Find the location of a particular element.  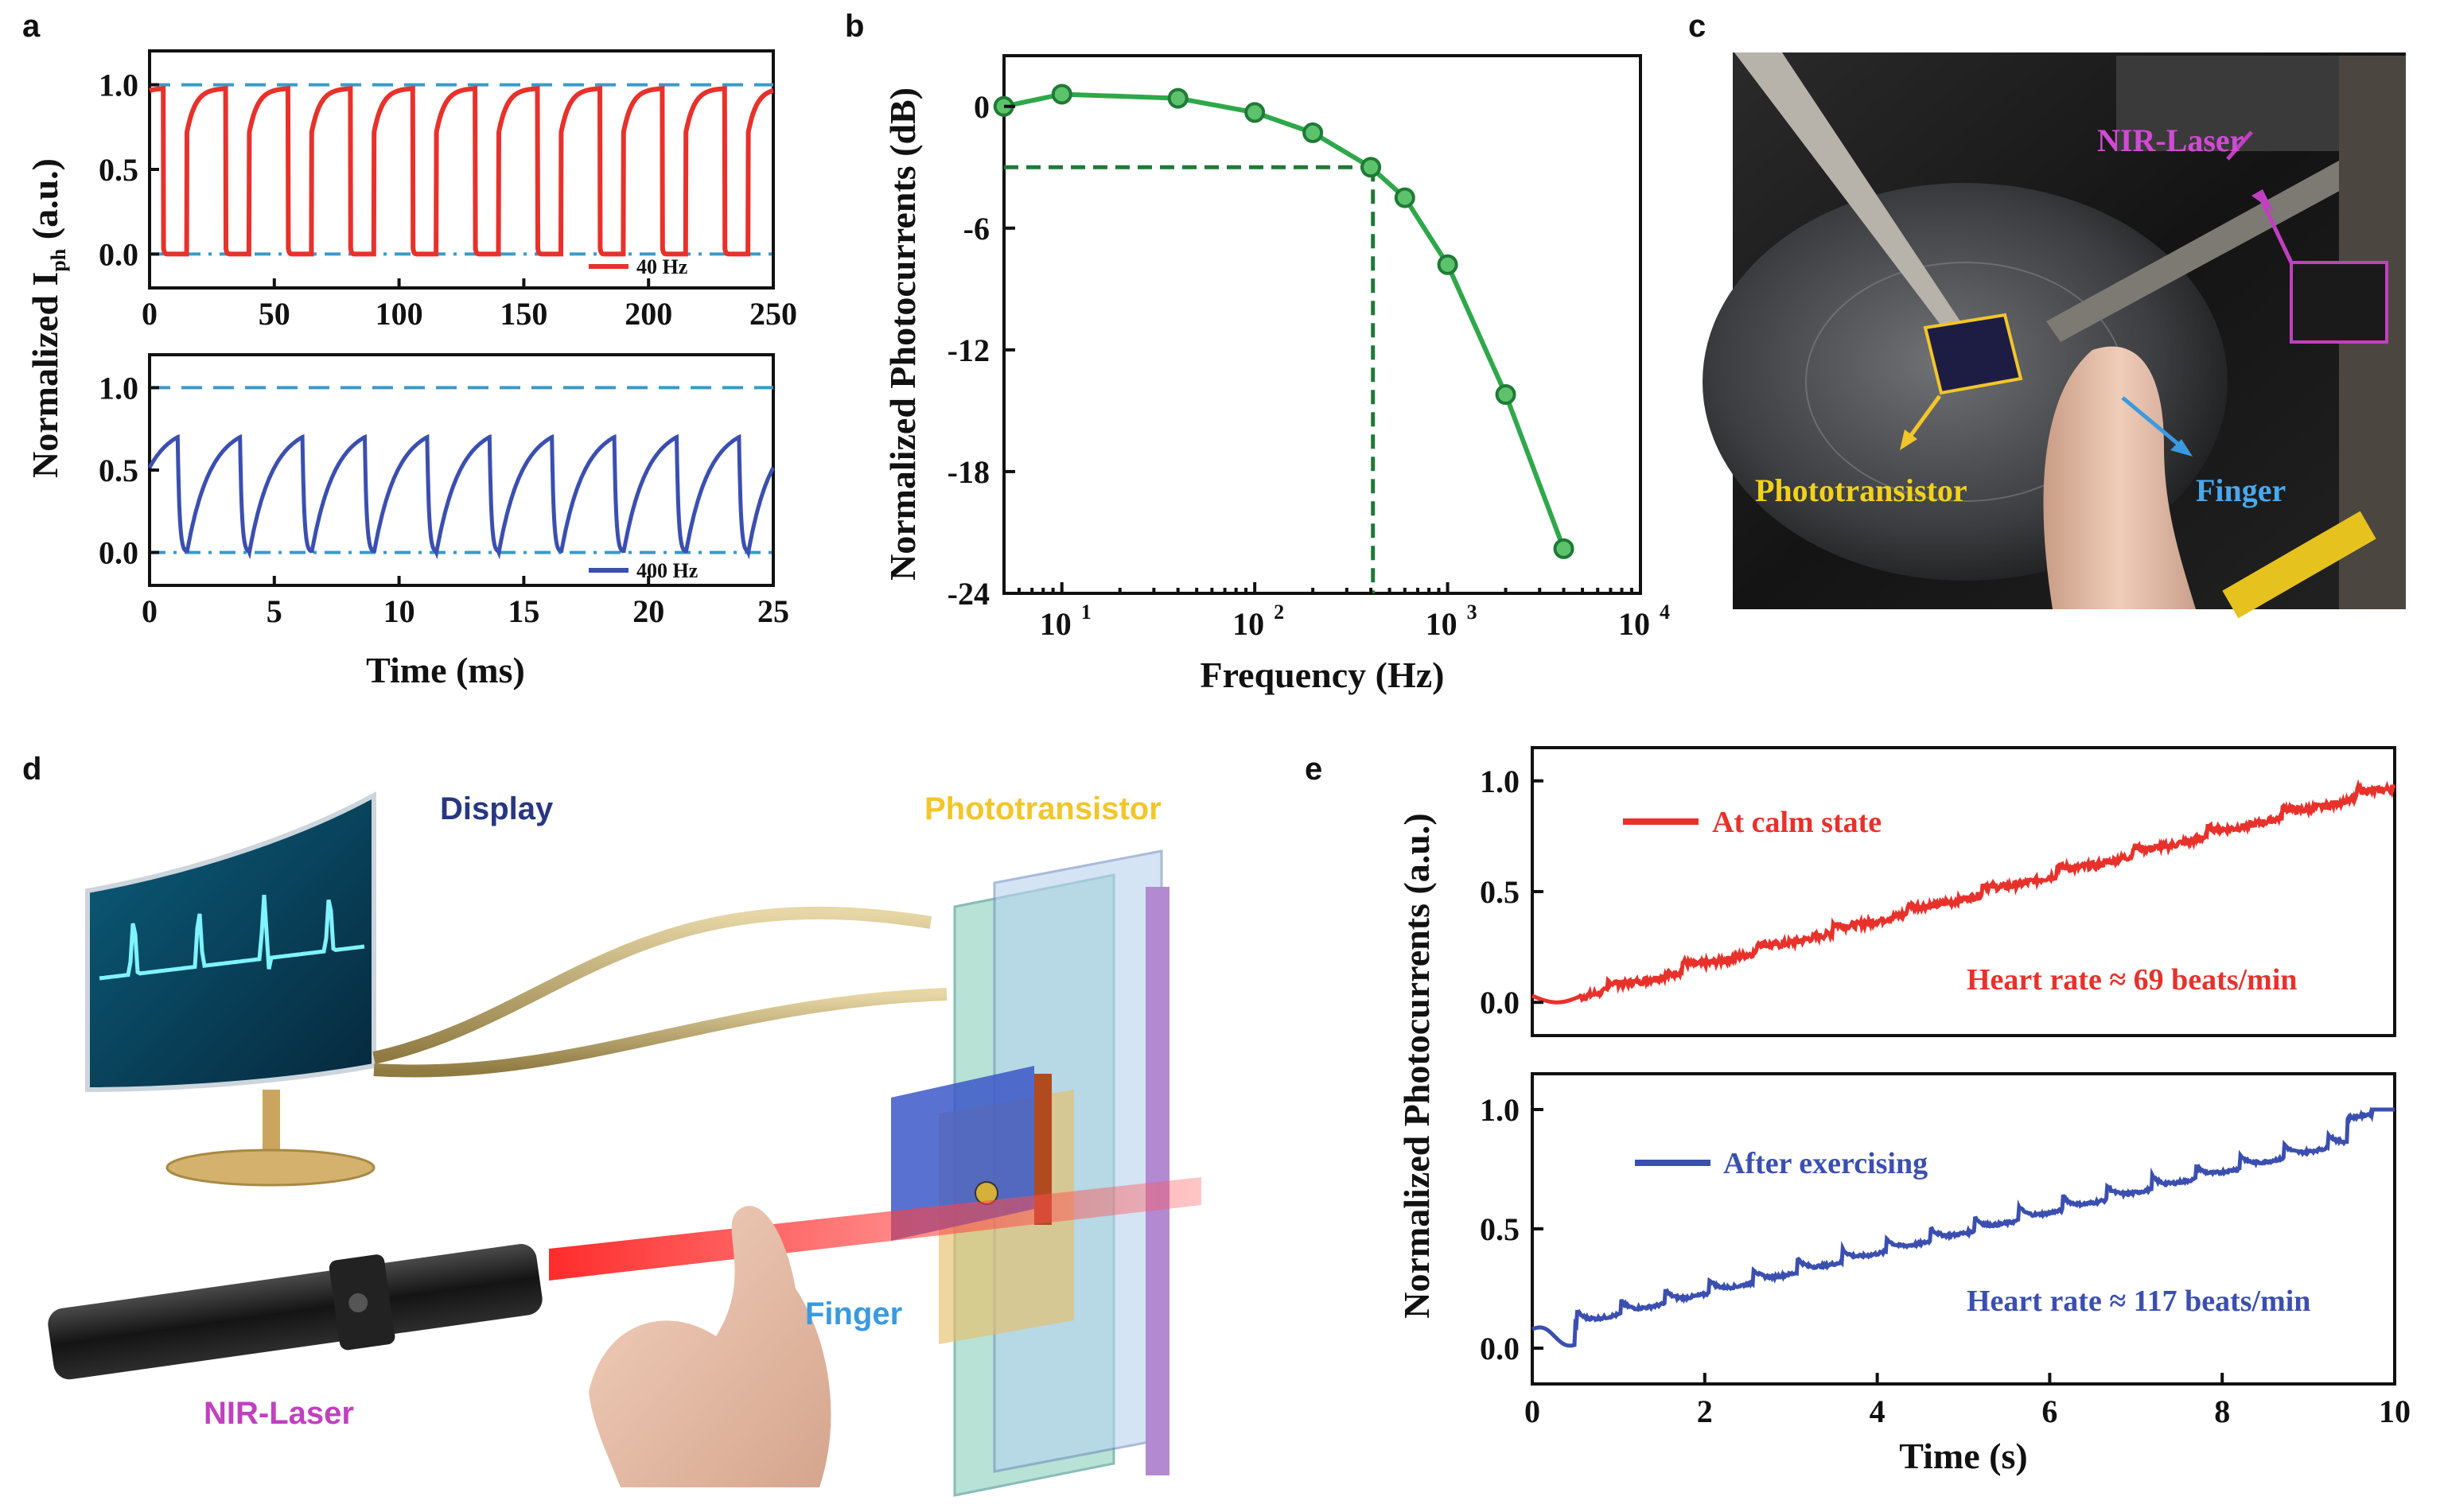

photo-label-phototransistor: Phototransistor is located at coordinates (1861, 490).